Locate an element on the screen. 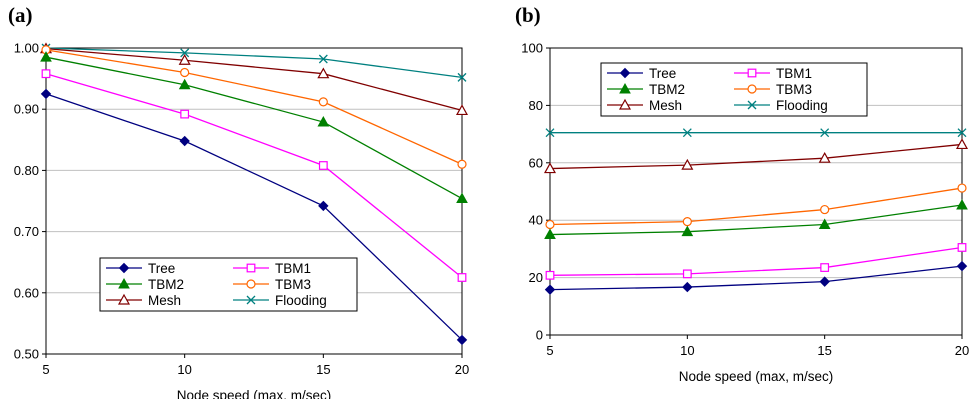 Image resolution: width=978 pixels, height=399 pixels. series-tbm2 is located at coordinates (756, 219).